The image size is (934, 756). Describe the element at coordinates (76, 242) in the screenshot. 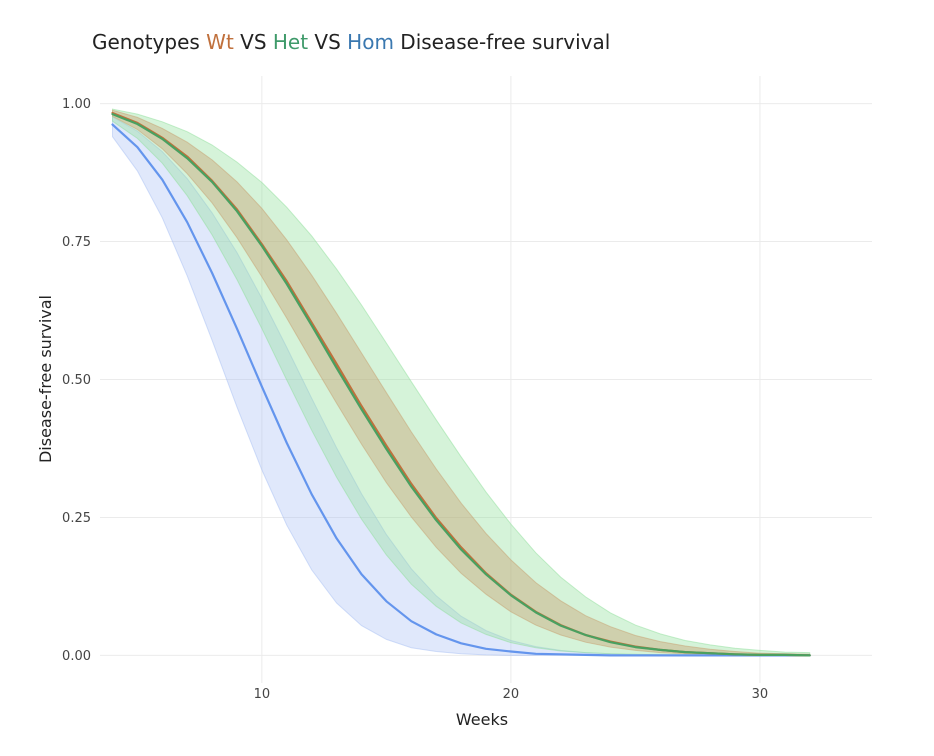

I see `y-tick-label: 0.75` at that location.